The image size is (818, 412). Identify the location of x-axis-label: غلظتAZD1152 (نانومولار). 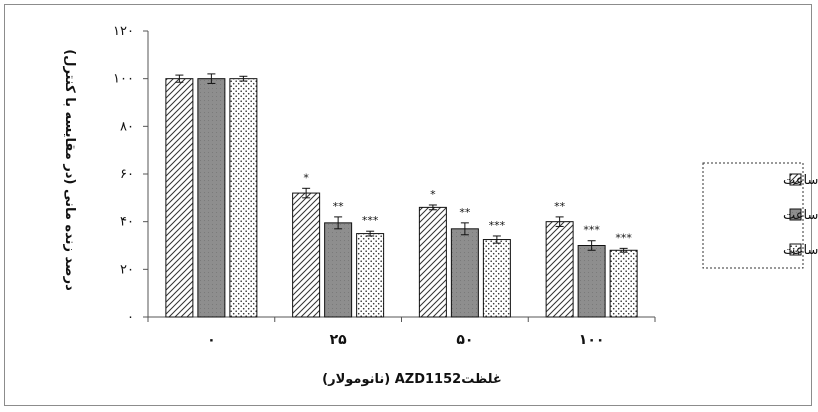
(412, 379).